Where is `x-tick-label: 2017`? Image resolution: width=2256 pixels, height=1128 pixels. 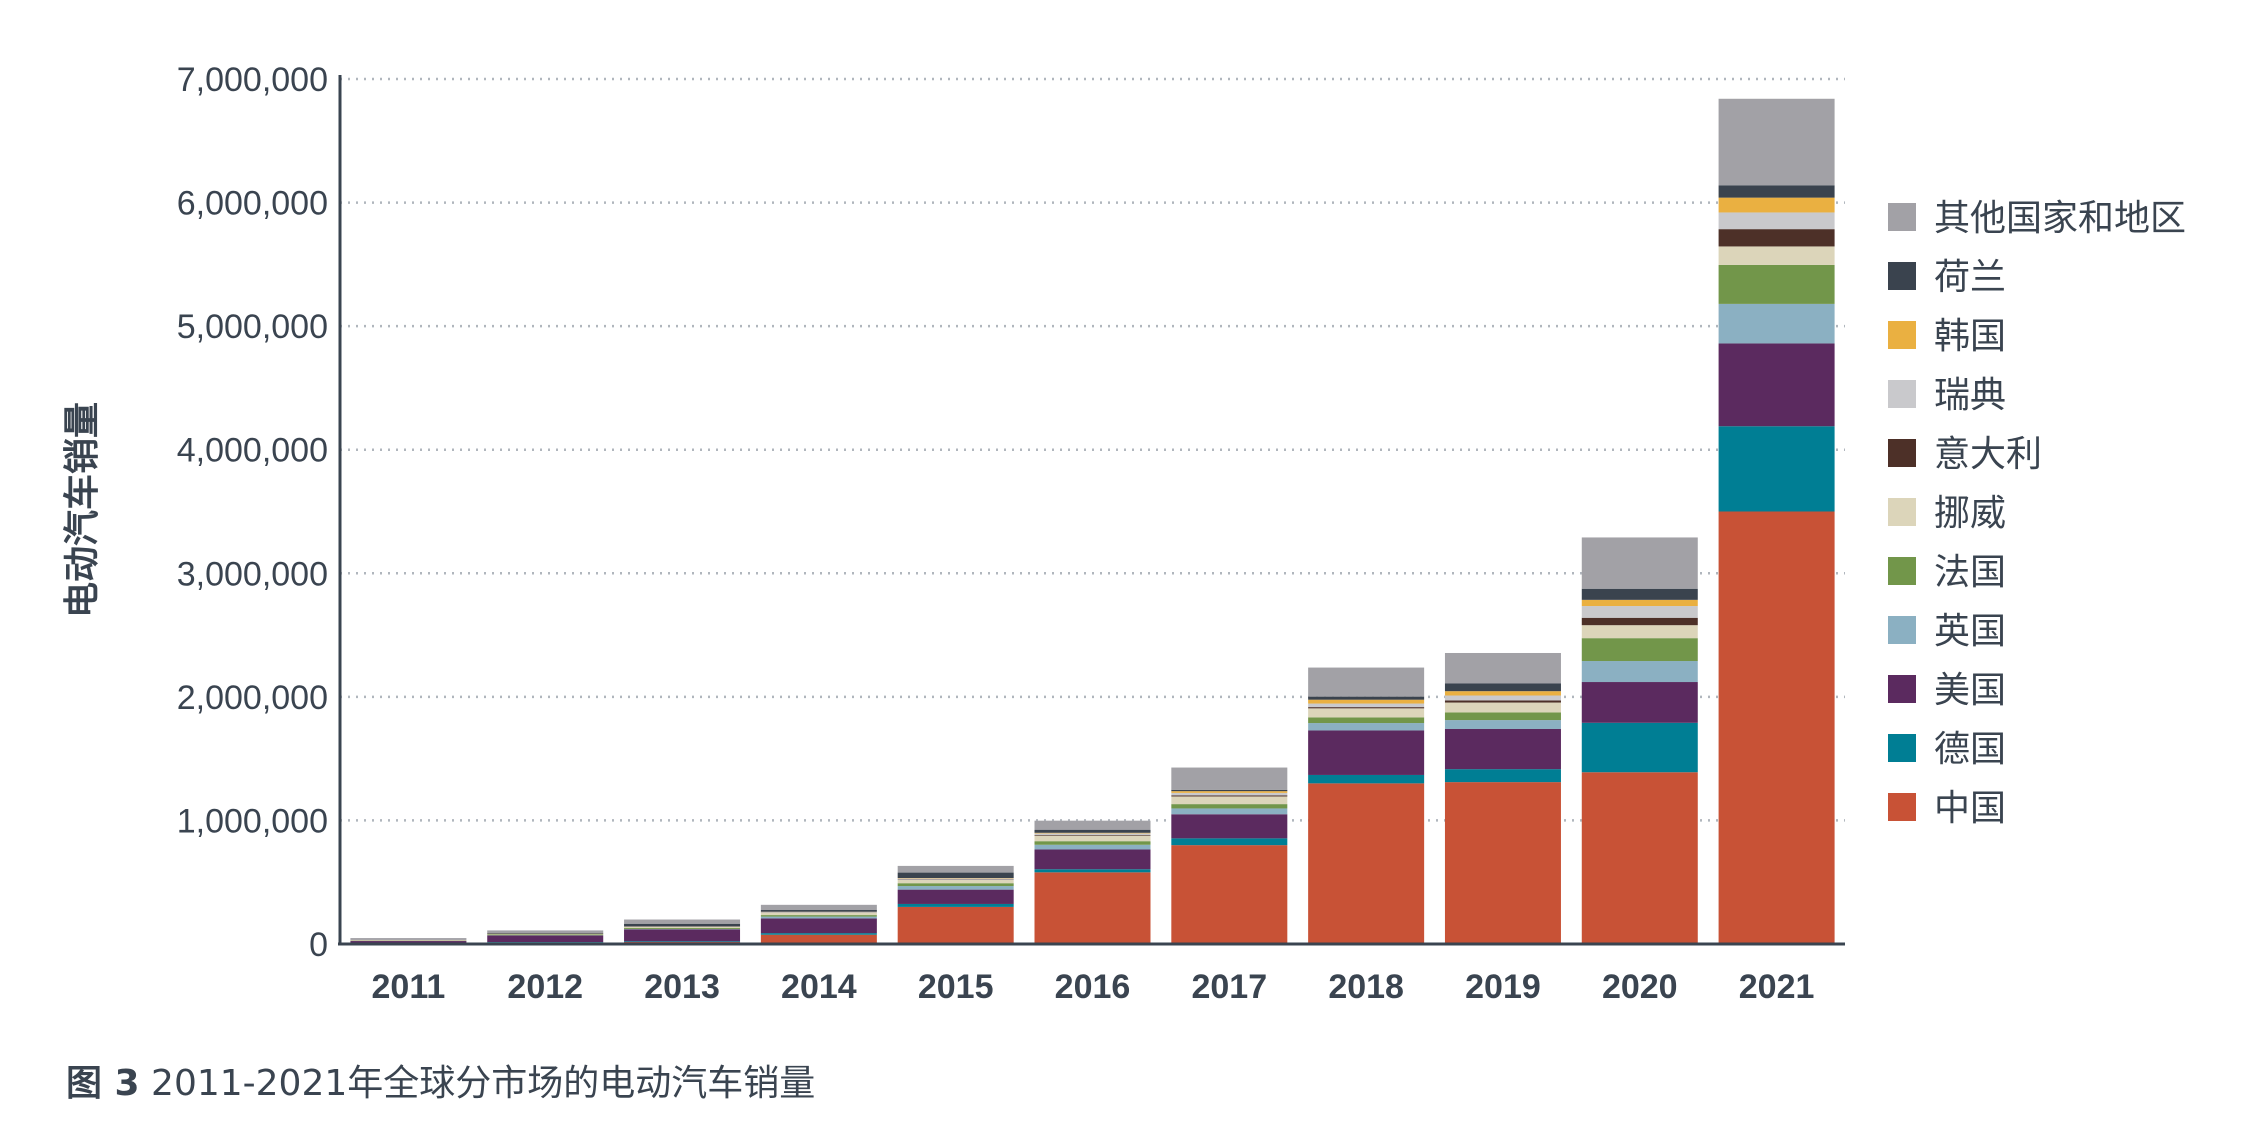 x-tick-label: 2017 is located at coordinates (1229, 987).